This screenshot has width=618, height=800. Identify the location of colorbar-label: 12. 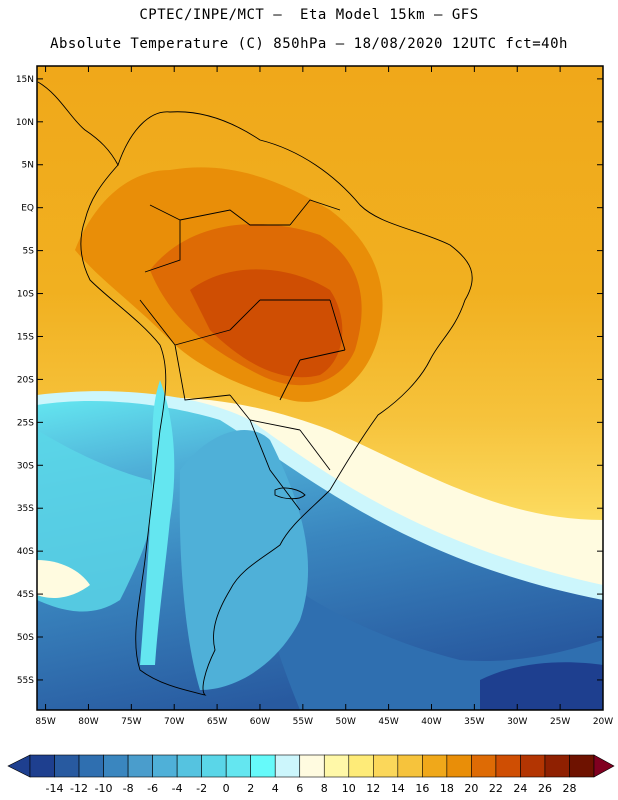
(373, 788).